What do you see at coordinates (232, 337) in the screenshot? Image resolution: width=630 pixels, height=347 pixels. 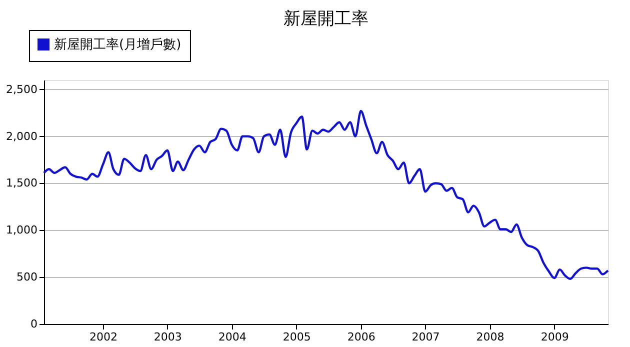 I see `x-tick-label: 2004` at bounding box center [232, 337].